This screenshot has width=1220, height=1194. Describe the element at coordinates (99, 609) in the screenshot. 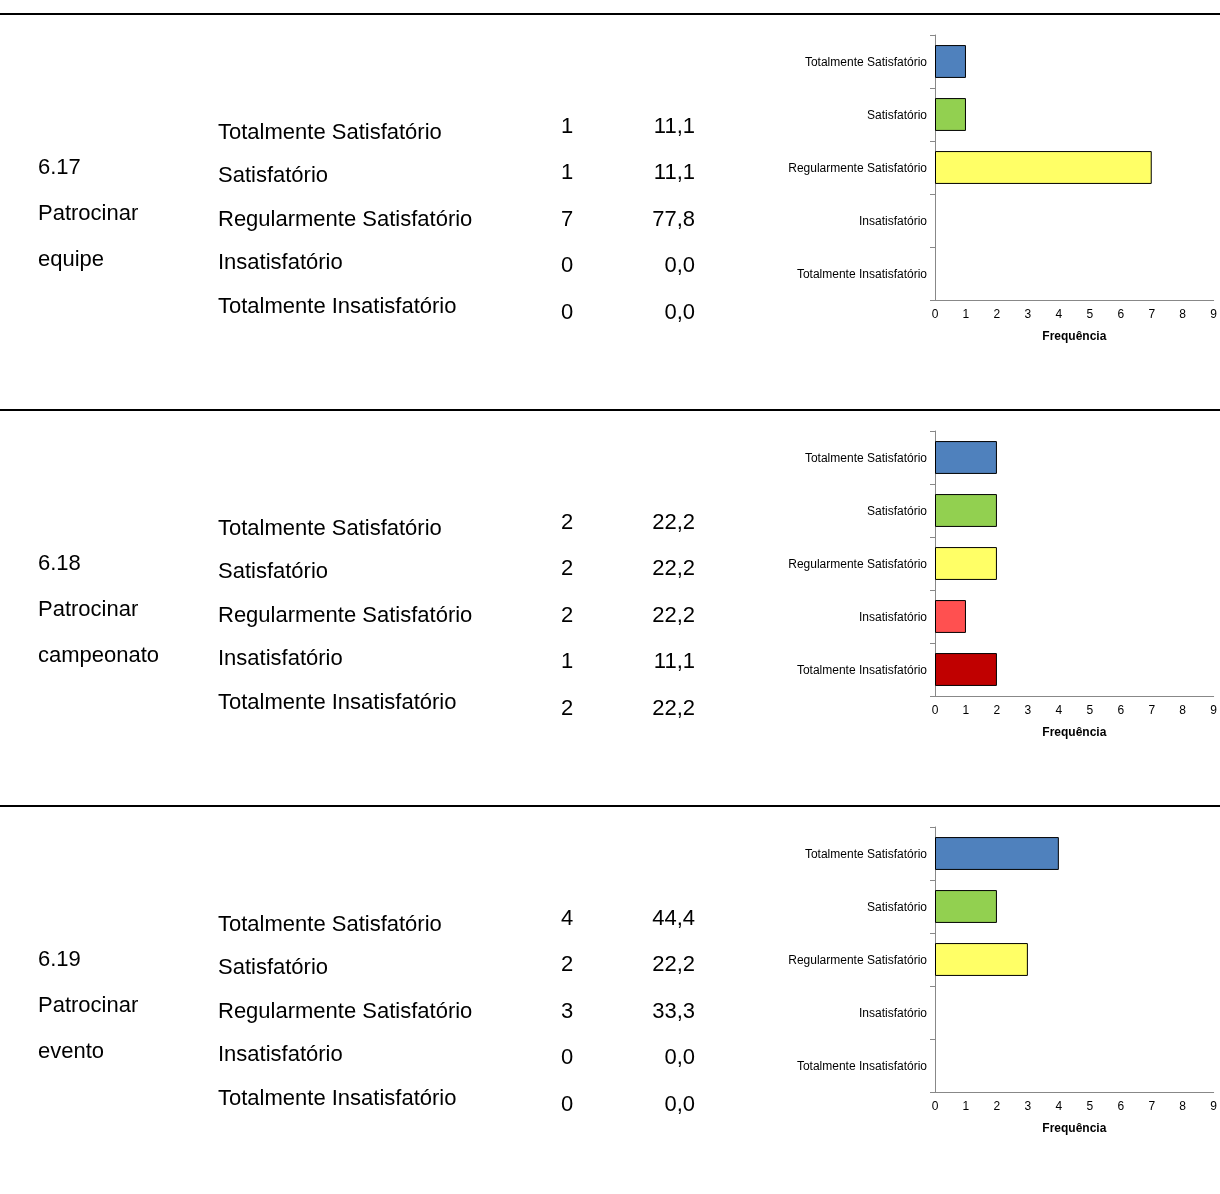

I see `text: 6.18 Patrocinar campeonato` at that location.